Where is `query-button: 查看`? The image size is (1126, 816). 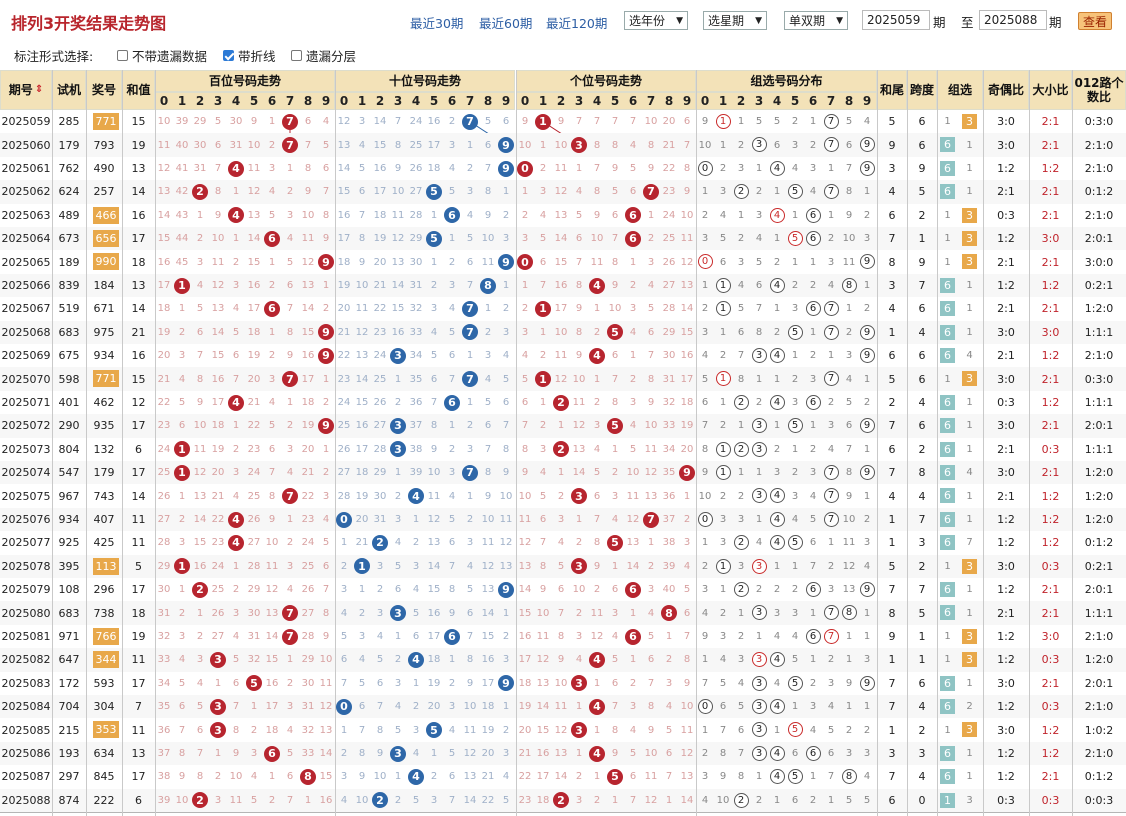
query-button: 查看 is located at coordinates (1095, 21).